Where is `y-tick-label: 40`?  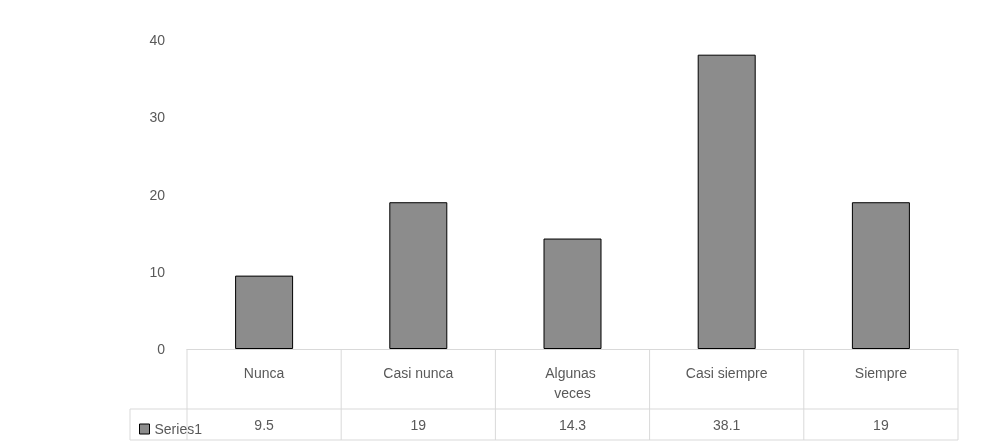 y-tick-label: 40 is located at coordinates (157, 40).